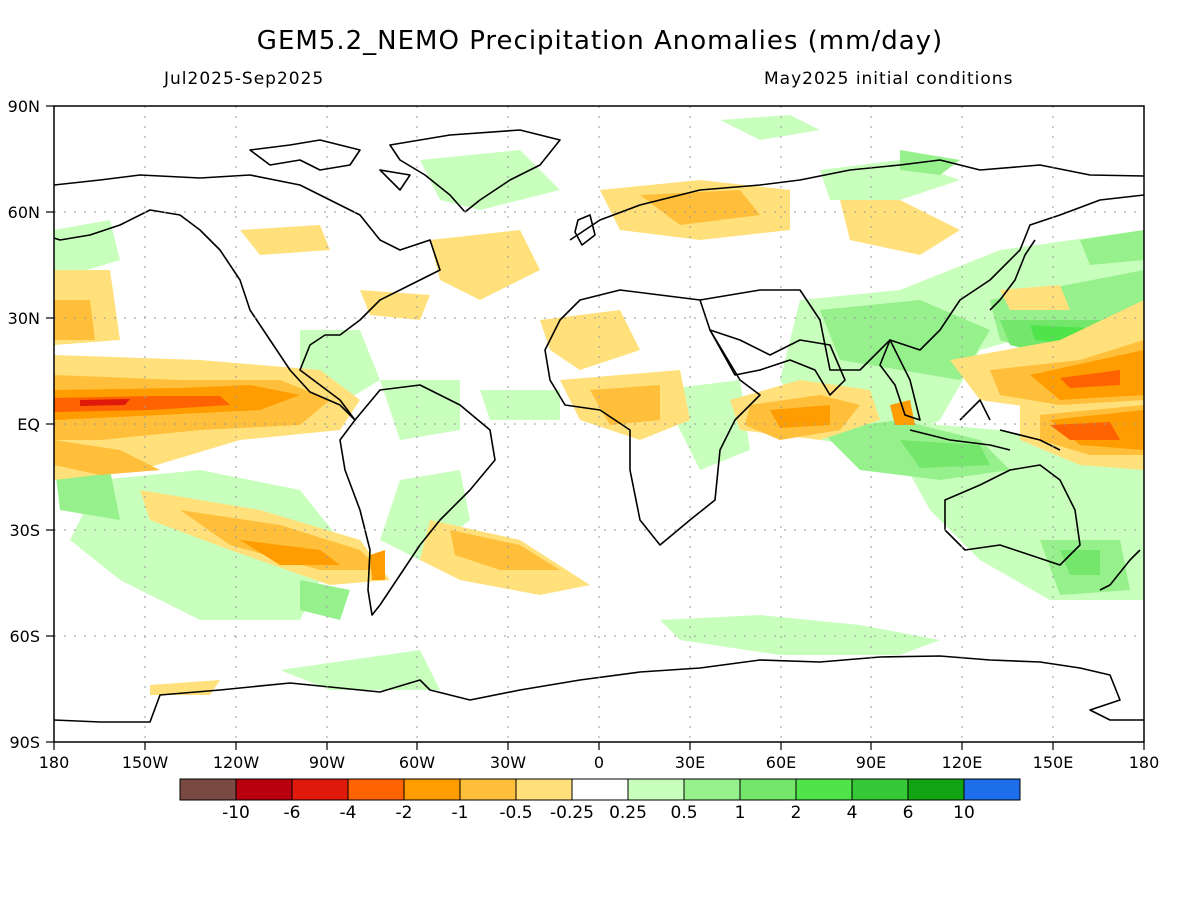 The width and height of the screenshot is (1200, 900). I want to click on lon-label: 120W, so click(236, 762).